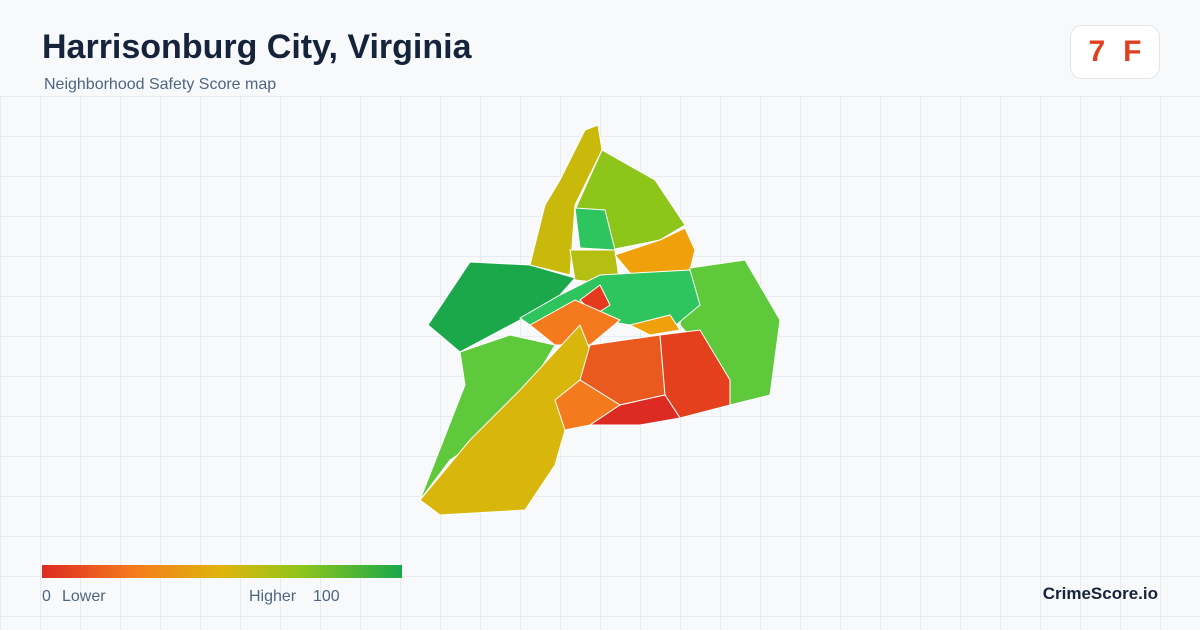 This screenshot has width=1200, height=630. What do you see at coordinates (46, 596) in the screenshot?
I see `legend-min: 0` at bounding box center [46, 596].